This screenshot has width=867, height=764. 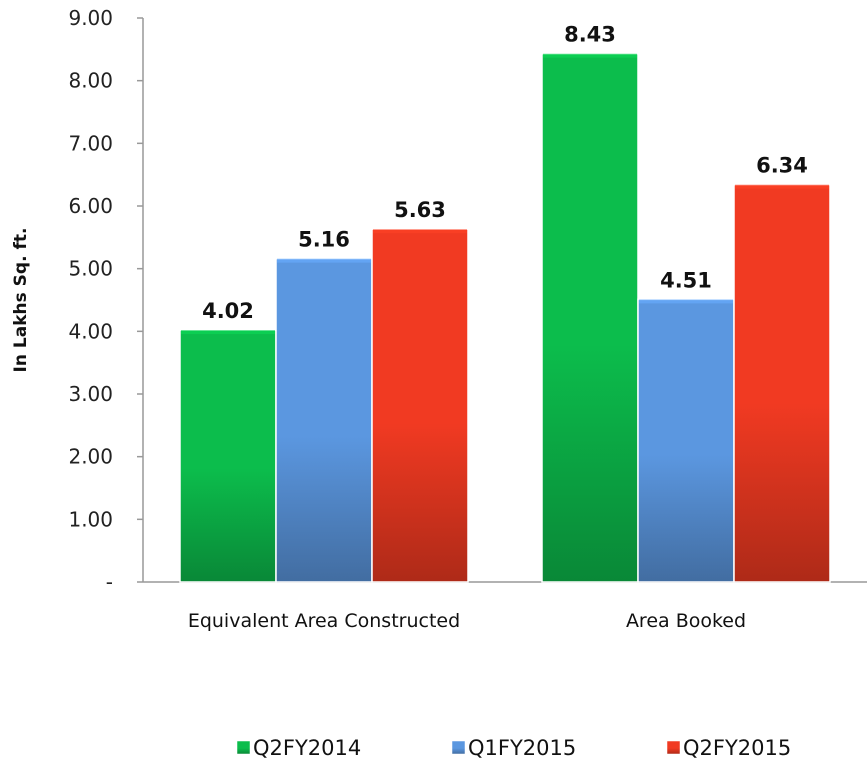 What do you see at coordinates (109, 582) in the screenshot?
I see `y-tick-label: -` at bounding box center [109, 582].